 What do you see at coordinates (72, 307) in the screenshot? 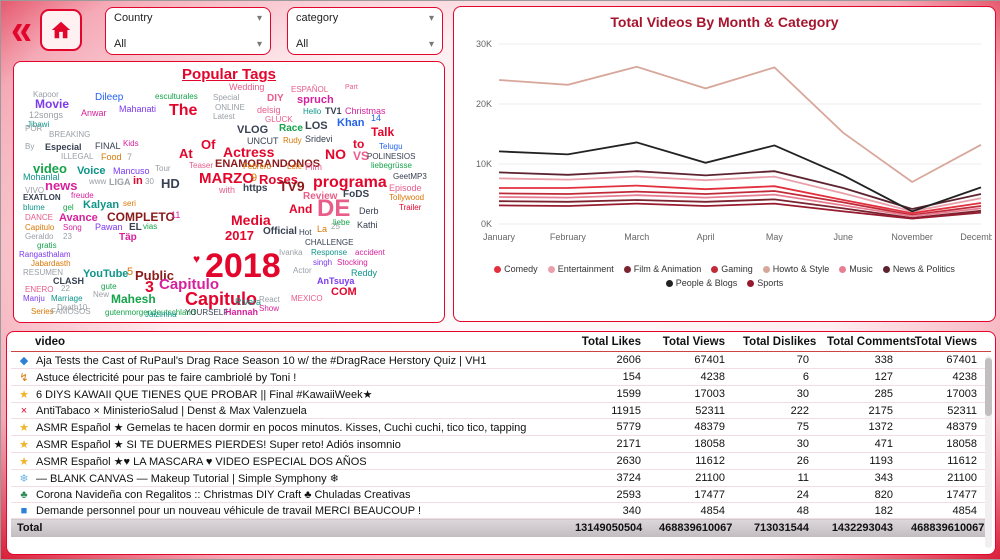
I see `tag-death10: Death10` at bounding box center [72, 307].